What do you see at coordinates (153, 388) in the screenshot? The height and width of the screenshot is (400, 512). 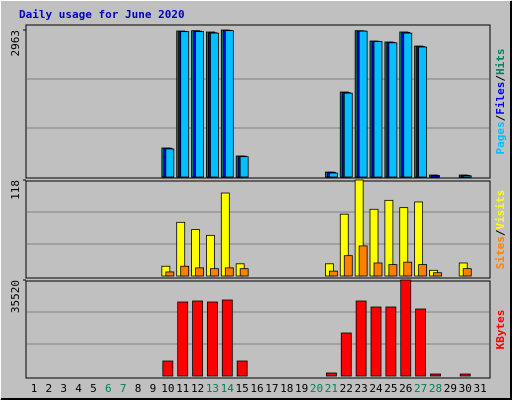 I see `x-tick-label: 9` at bounding box center [153, 388].